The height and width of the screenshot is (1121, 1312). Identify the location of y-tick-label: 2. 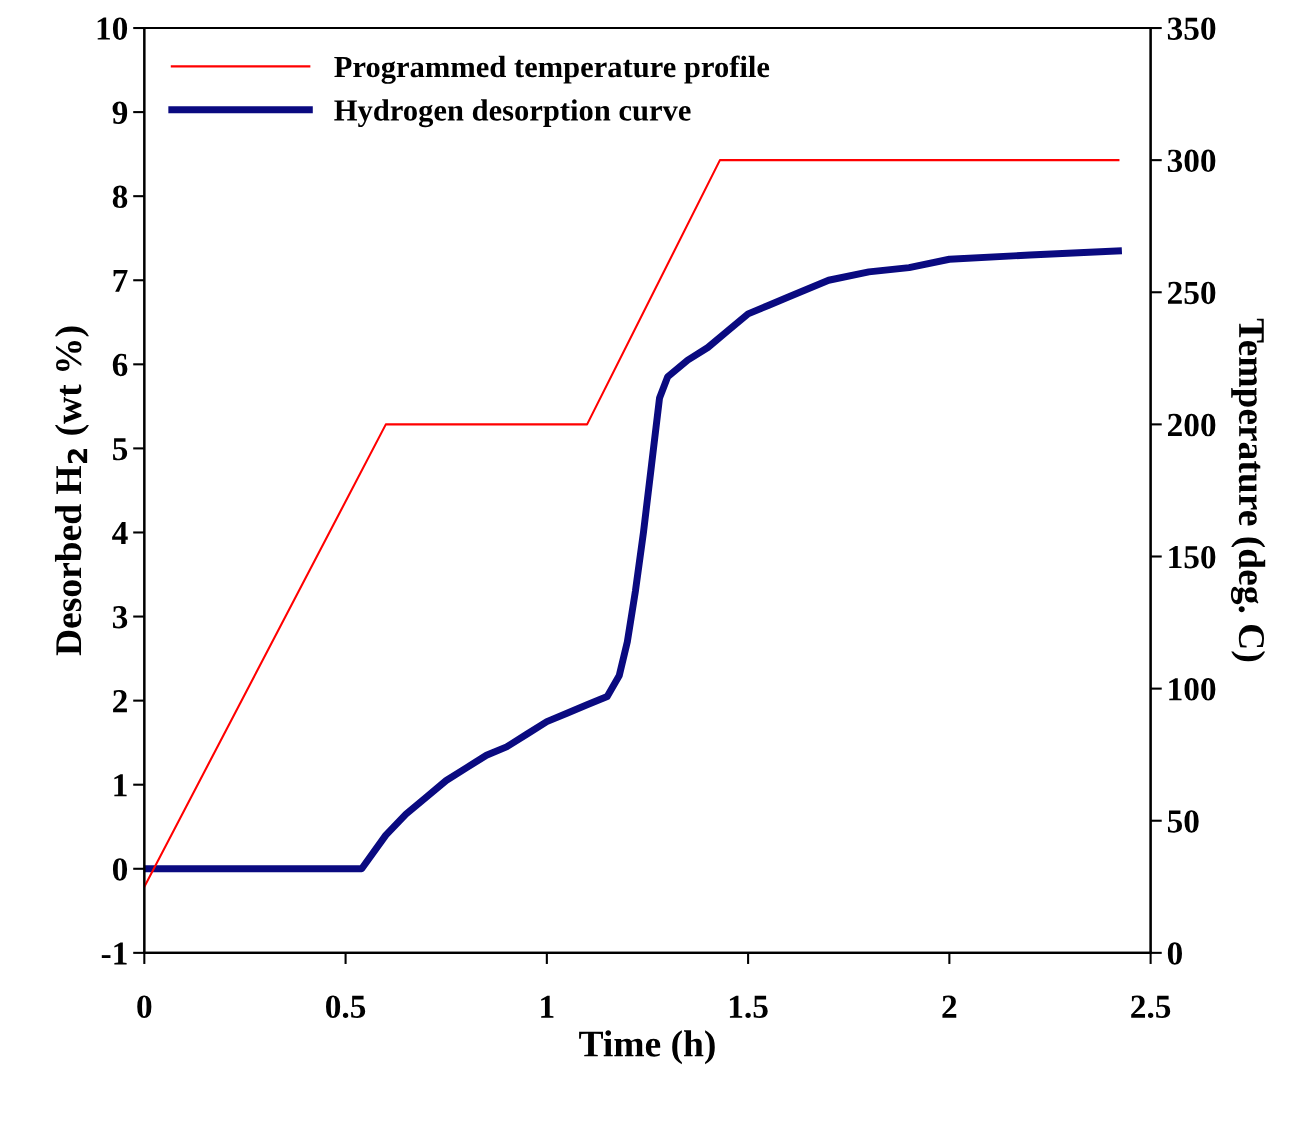
(120, 701).